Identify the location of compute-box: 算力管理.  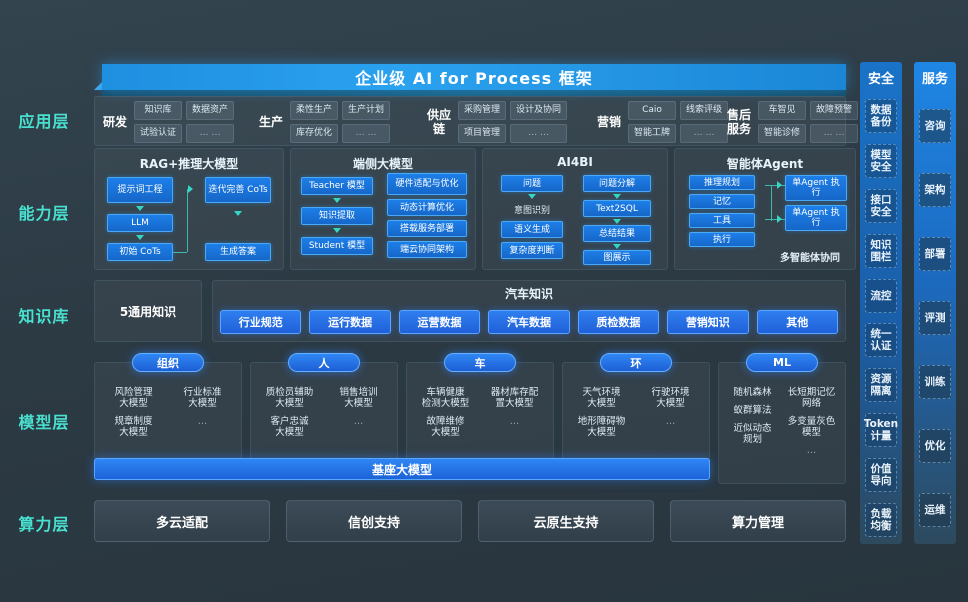
(758, 521).